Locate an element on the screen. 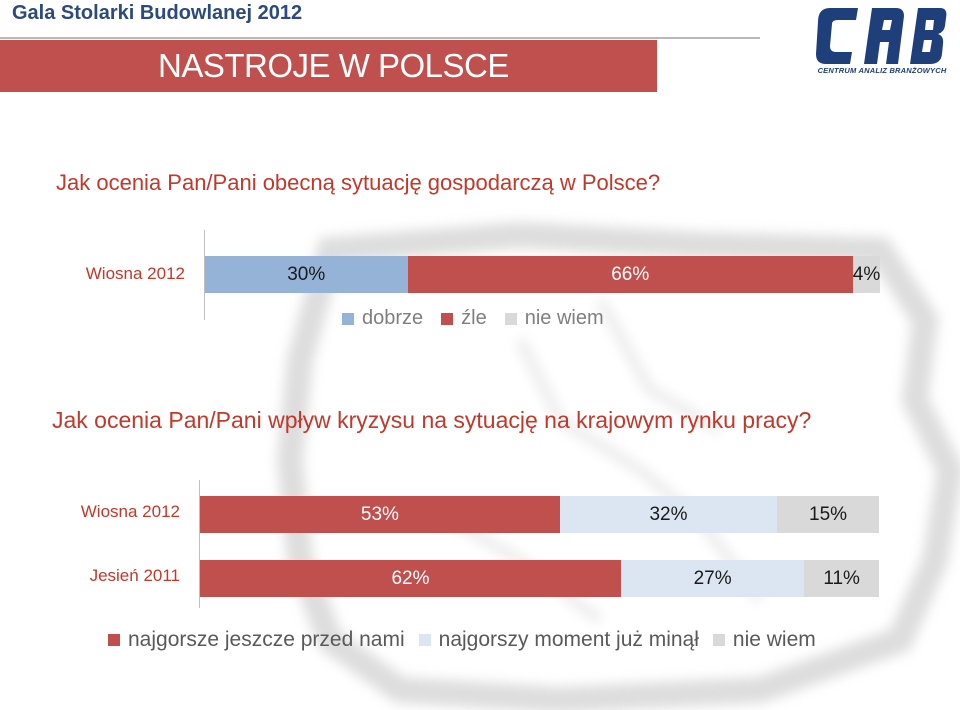 This screenshot has width=960, height=710. data-label: 15% is located at coordinates (828, 514).